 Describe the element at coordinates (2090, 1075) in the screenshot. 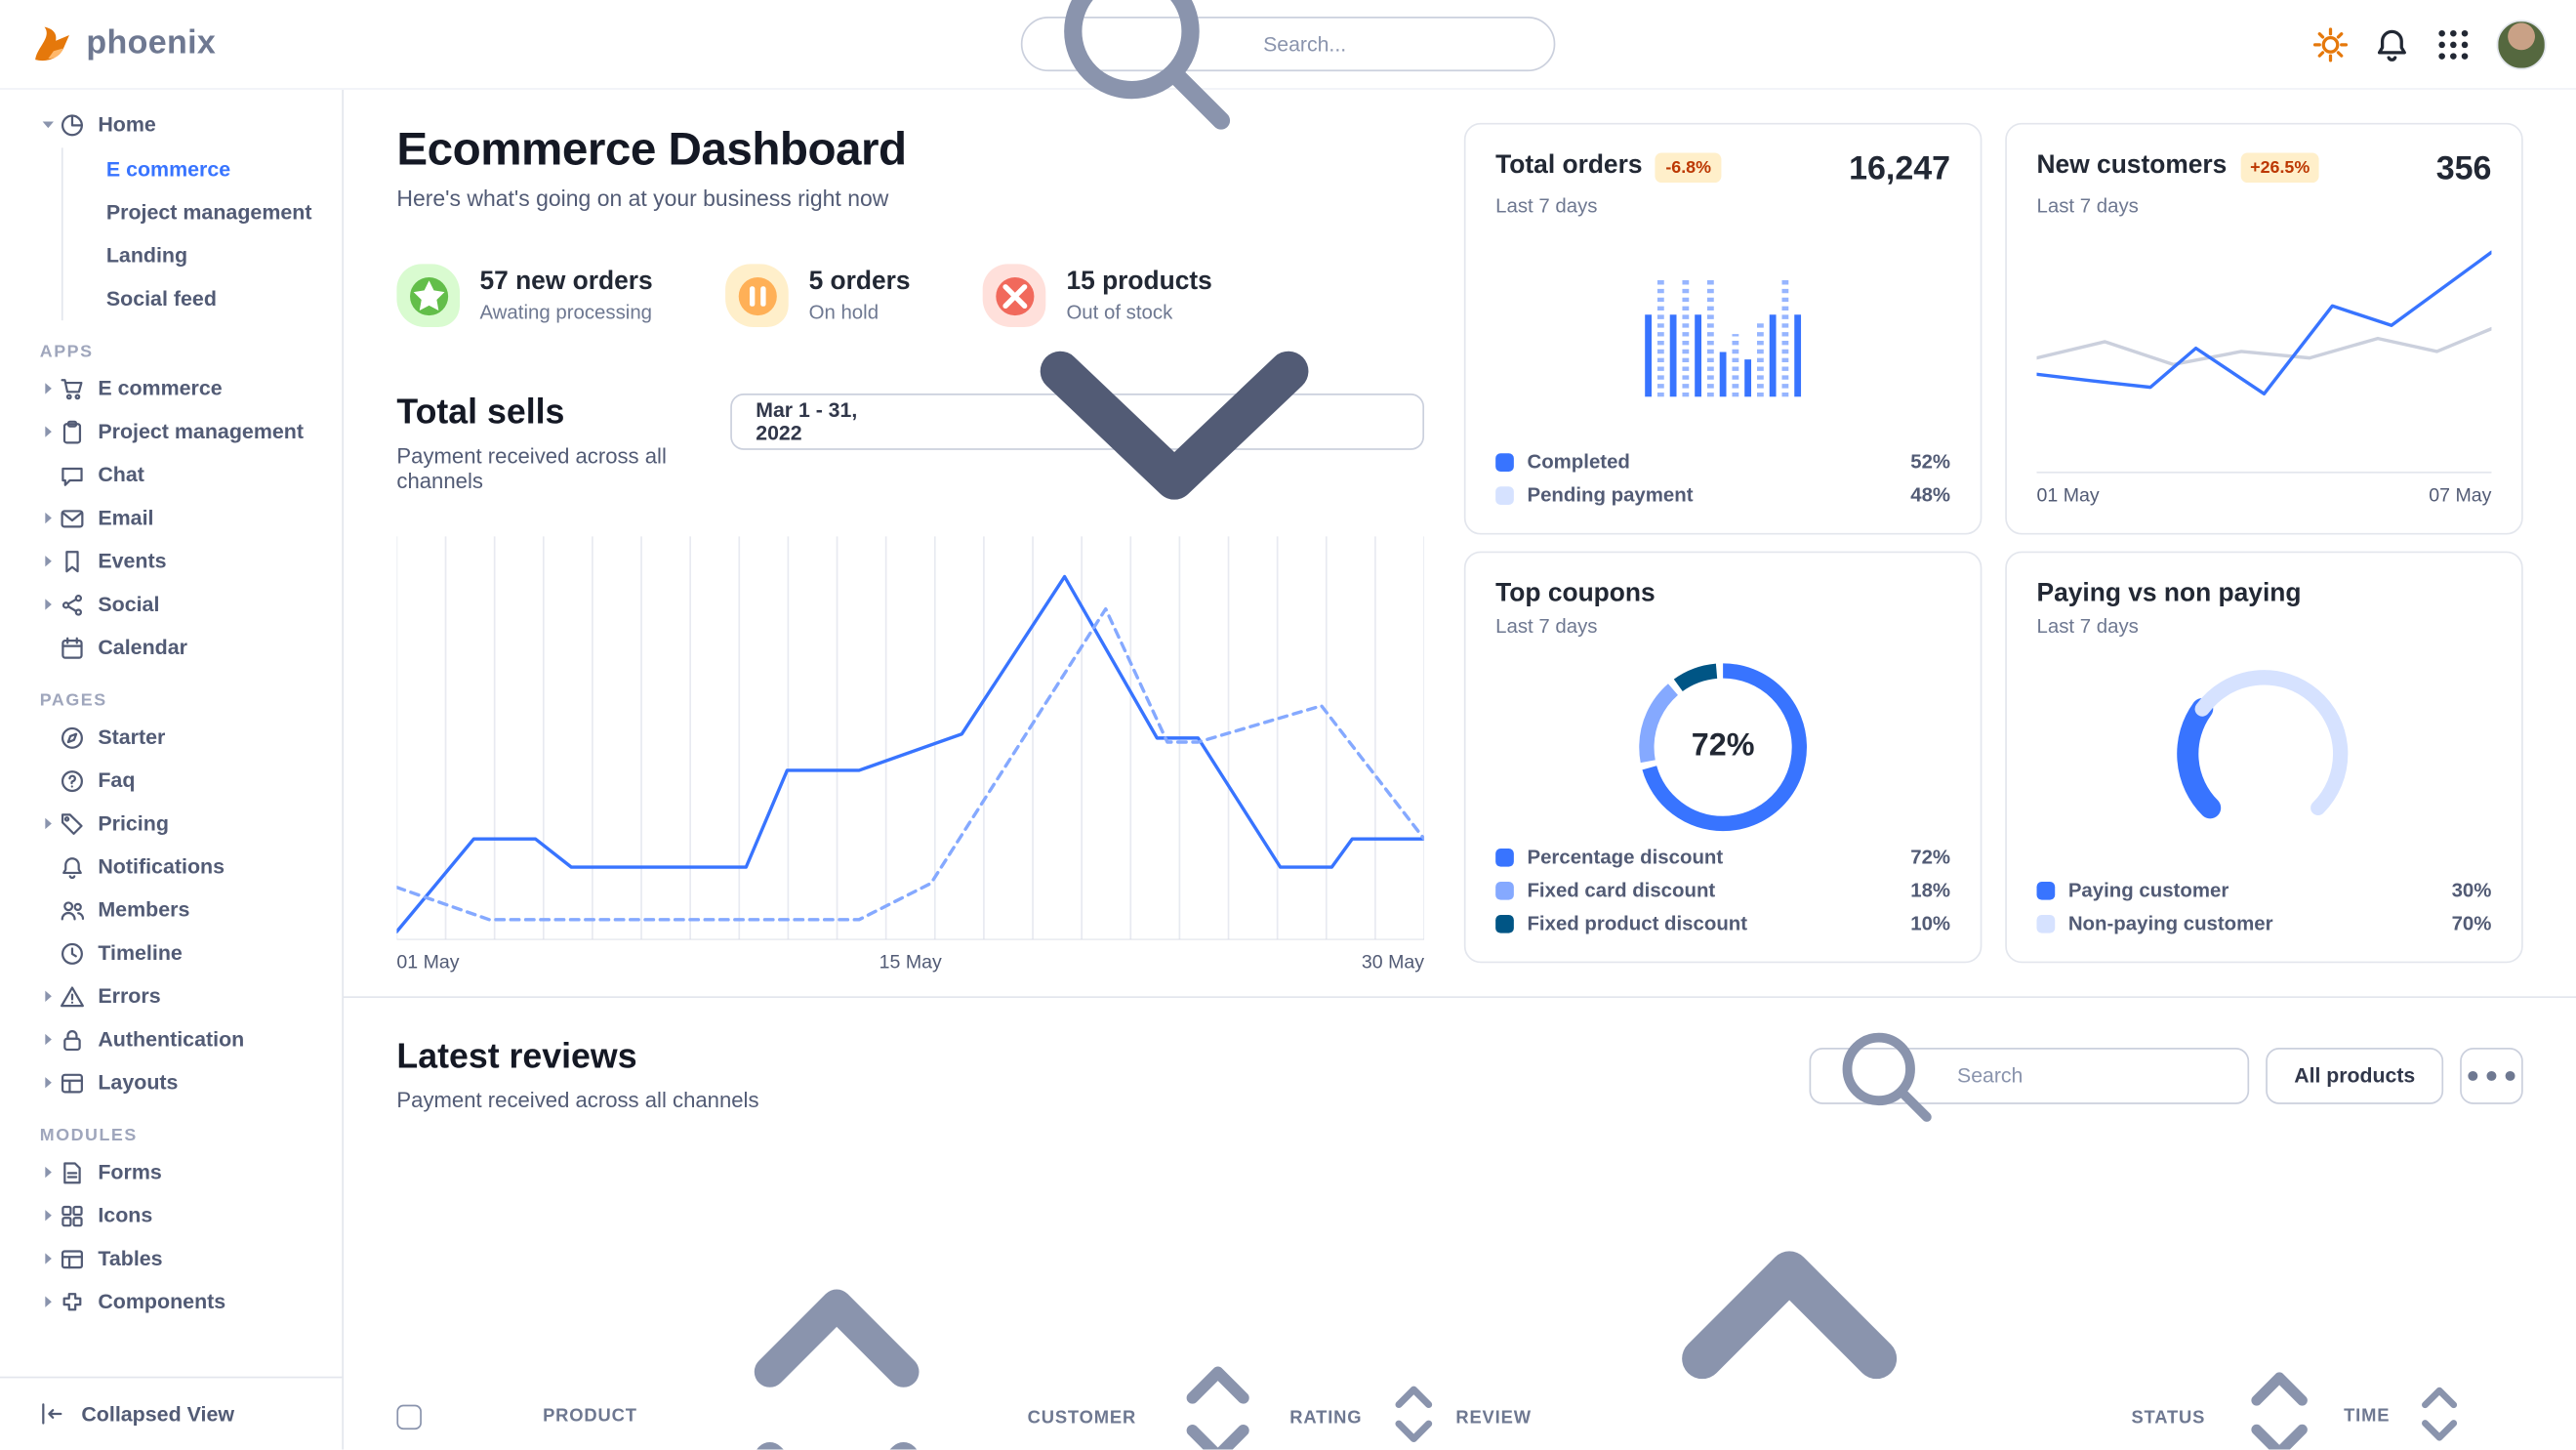

I see `reviews-search-input` at that location.